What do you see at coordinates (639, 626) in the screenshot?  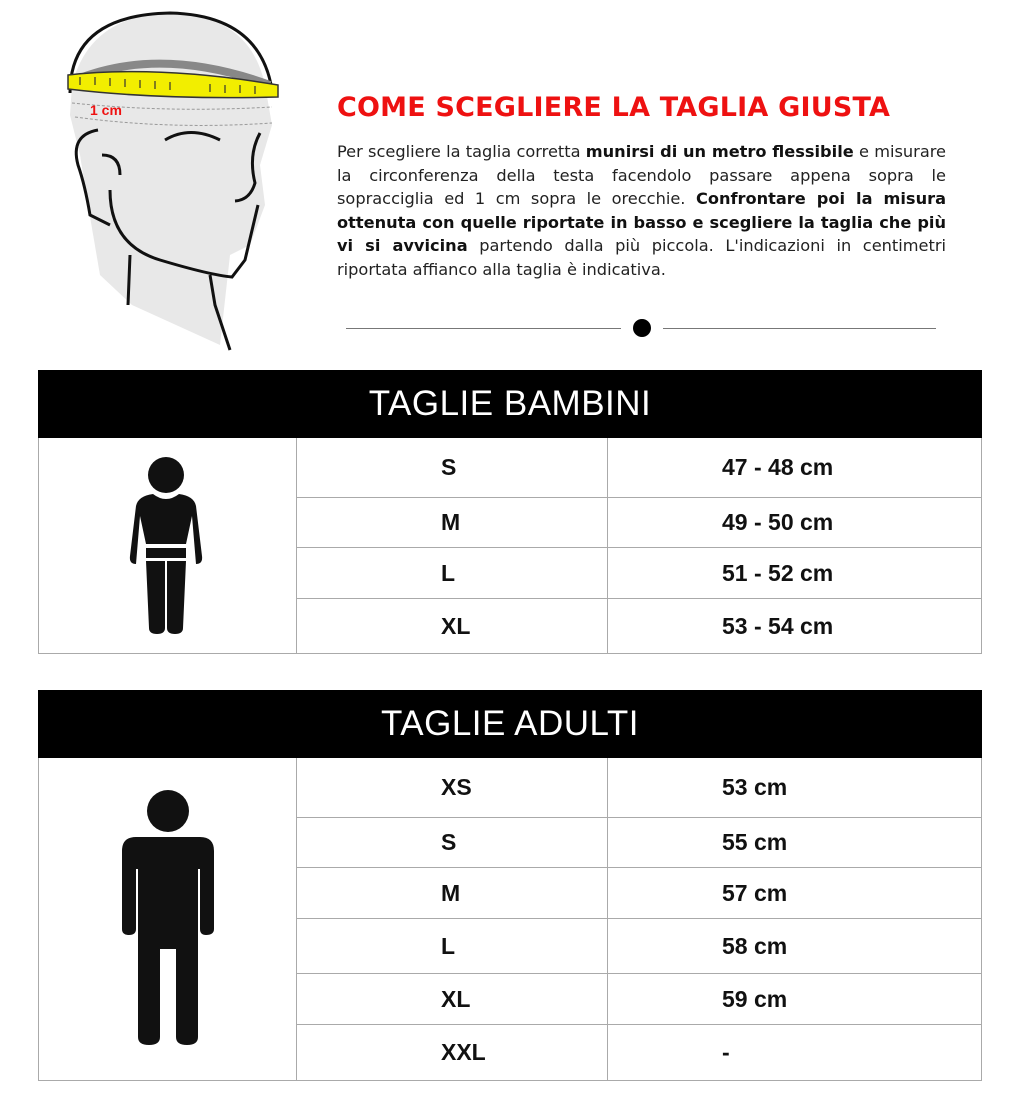 I see `size-row: XL 53 - 54 cm` at bounding box center [639, 626].